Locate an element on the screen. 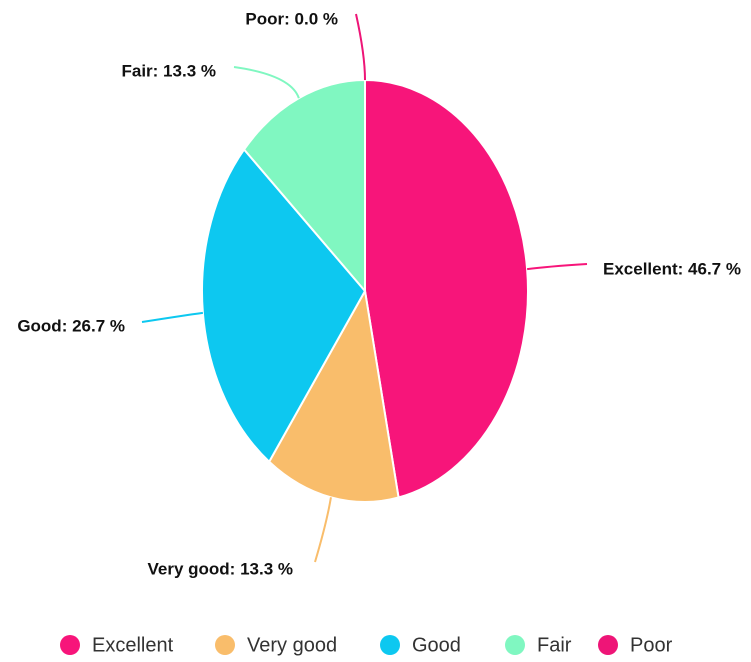 The image size is (751, 662). slice-label: Good: 26.7 % is located at coordinates (71, 325).